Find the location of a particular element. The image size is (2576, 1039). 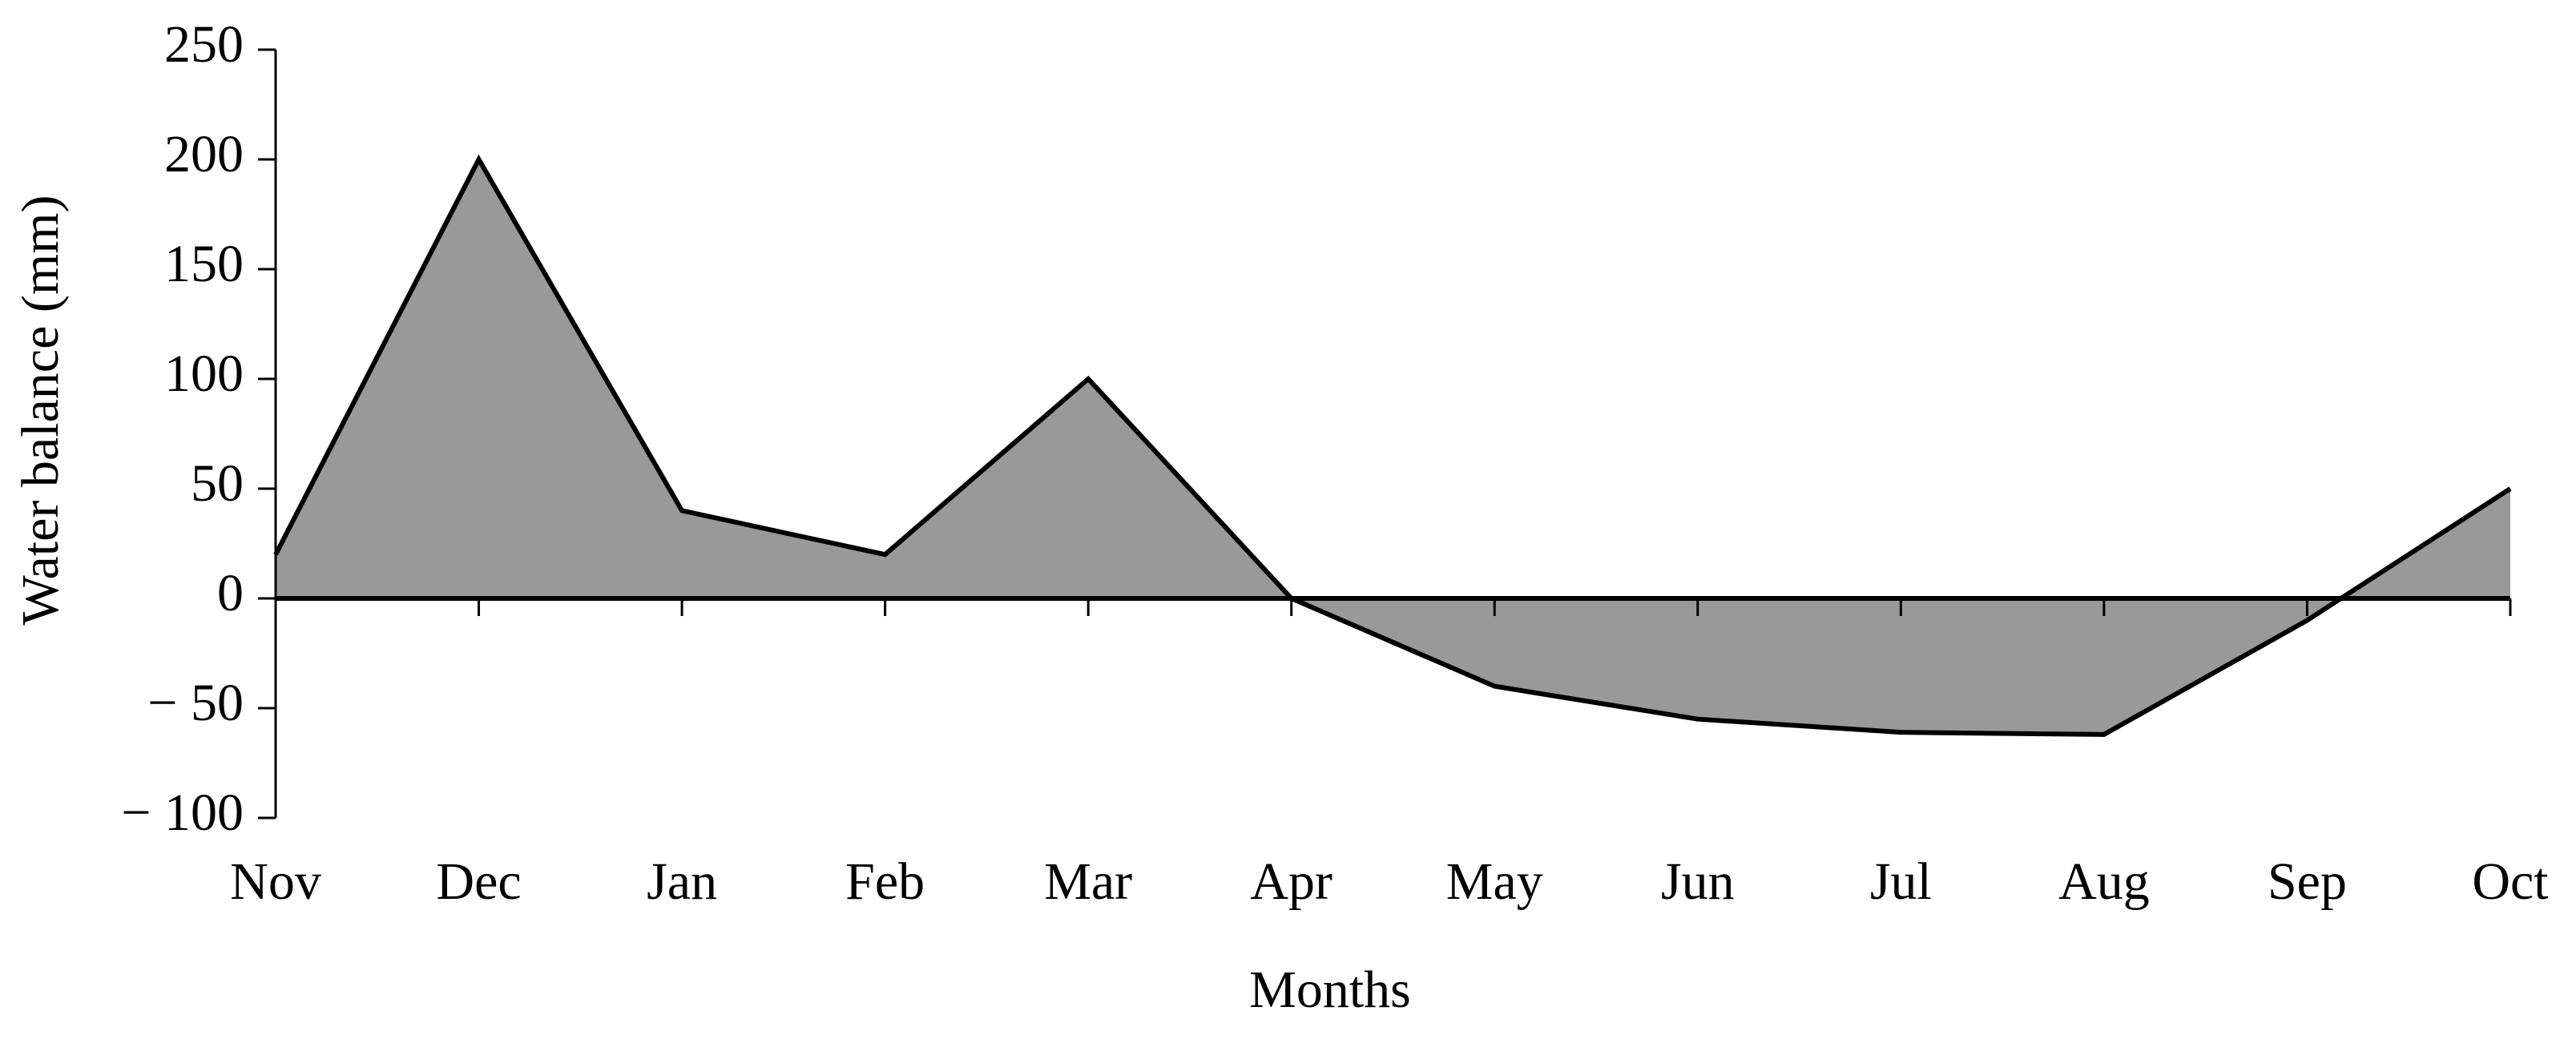

y-tick-label: 0 is located at coordinates (230, 593).